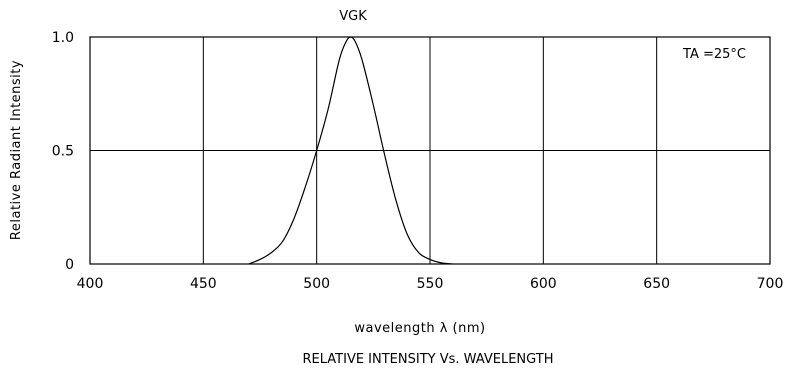 This screenshot has height=373, width=786. What do you see at coordinates (316, 284) in the screenshot?
I see `x-tick-label: 500` at bounding box center [316, 284].